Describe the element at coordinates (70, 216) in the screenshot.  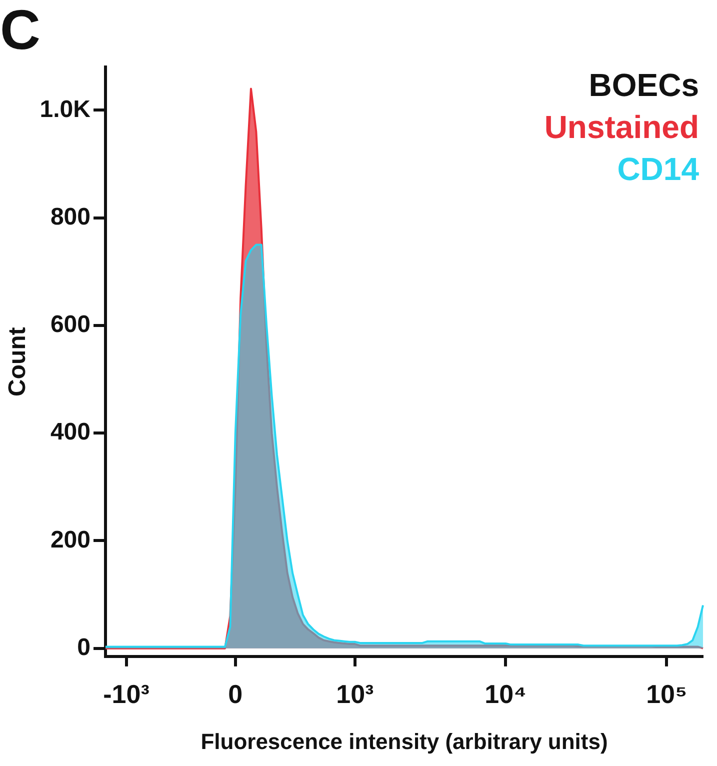
I see `y-tick-label: 800` at that location.